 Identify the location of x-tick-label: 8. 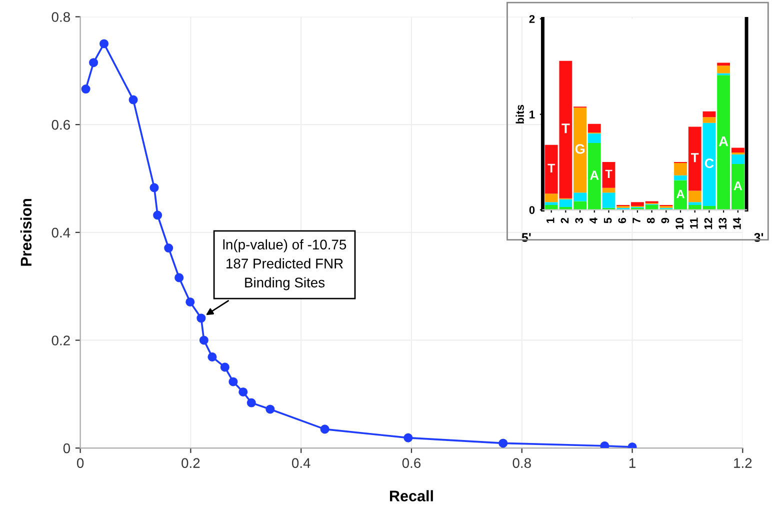
(650, 221).